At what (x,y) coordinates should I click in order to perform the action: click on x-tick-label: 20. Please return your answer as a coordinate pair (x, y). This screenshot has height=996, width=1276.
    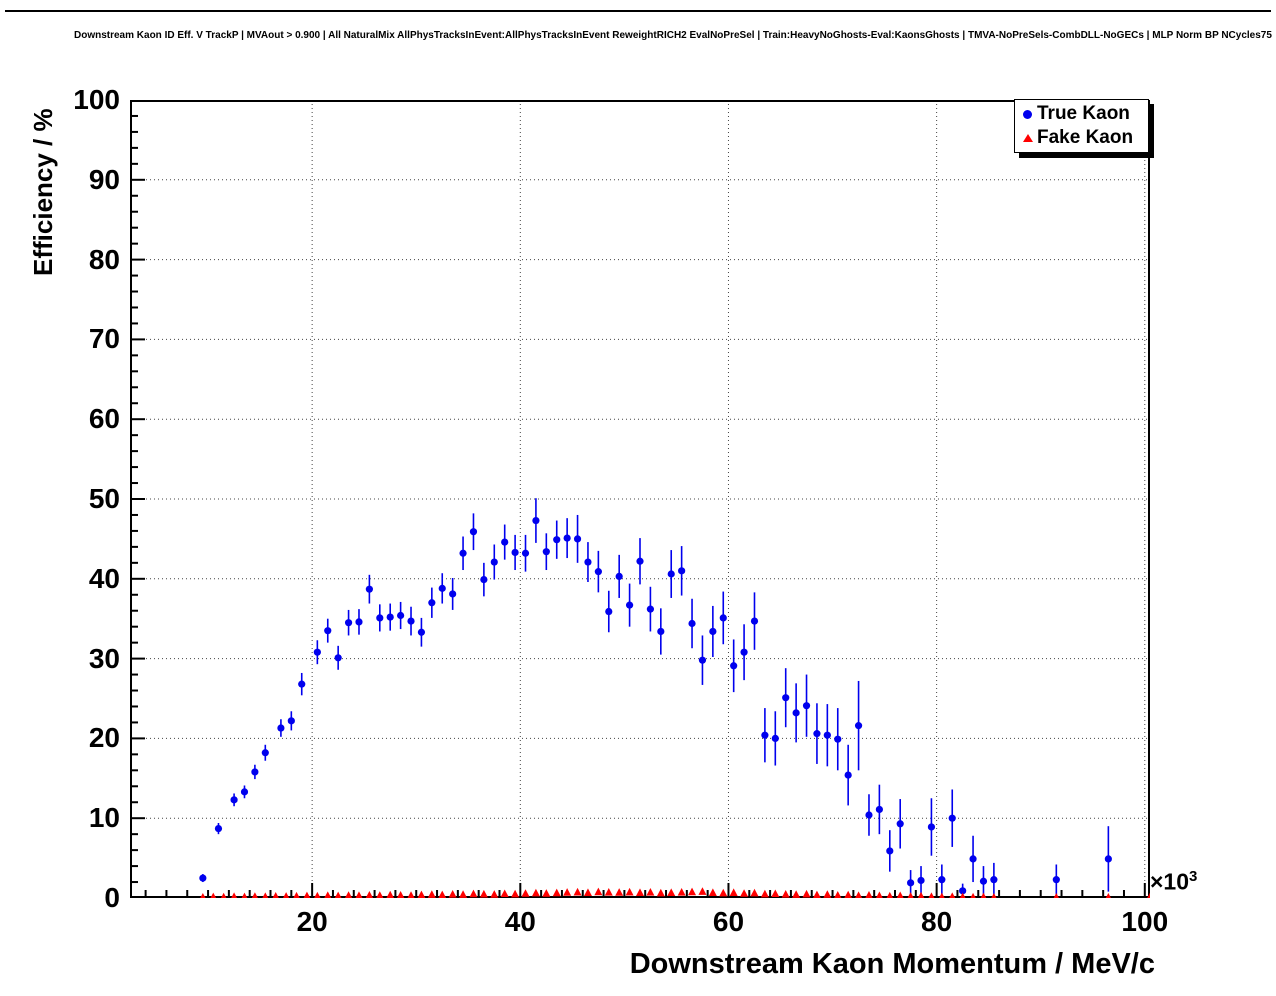
    Looking at the image, I should click on (312, 921).